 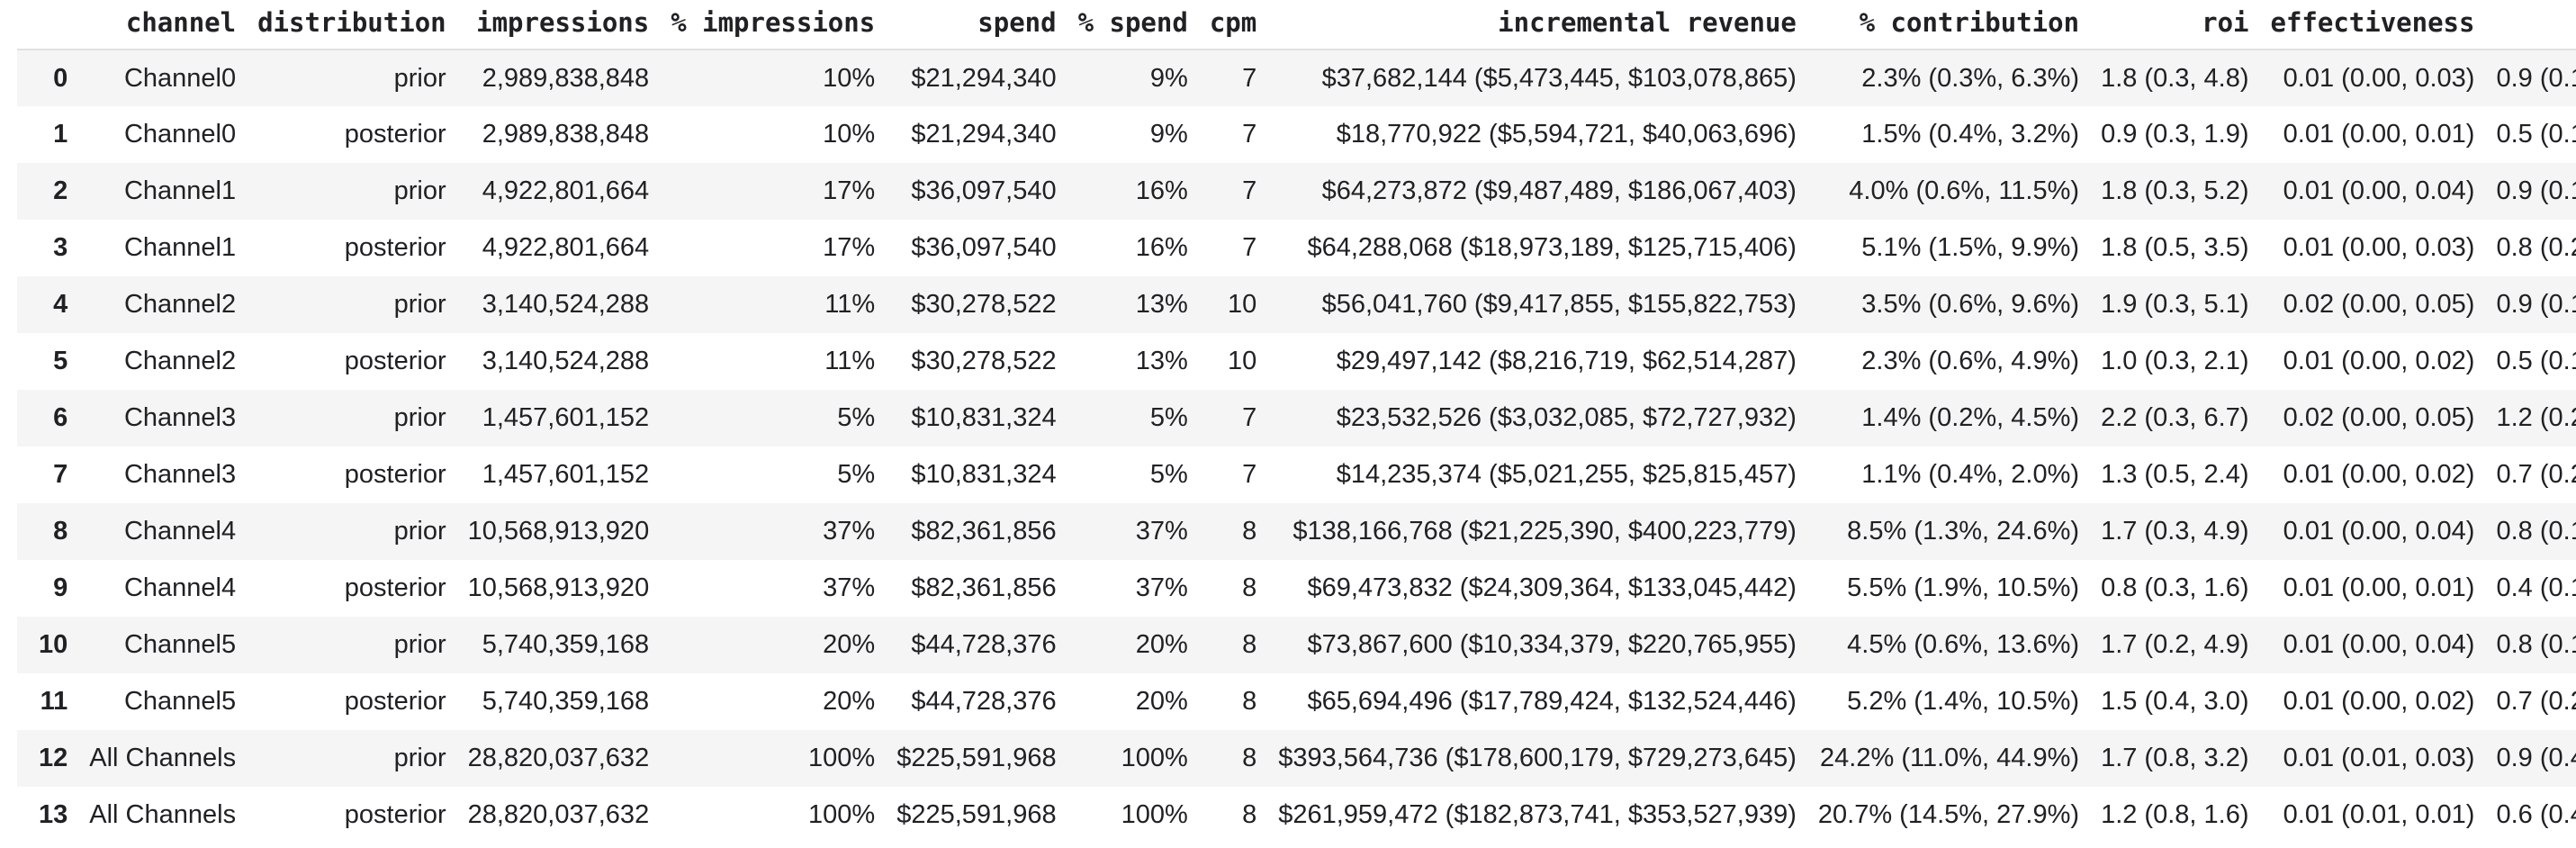 I want to click on cell-index: 7, so click(x=60, y=474).